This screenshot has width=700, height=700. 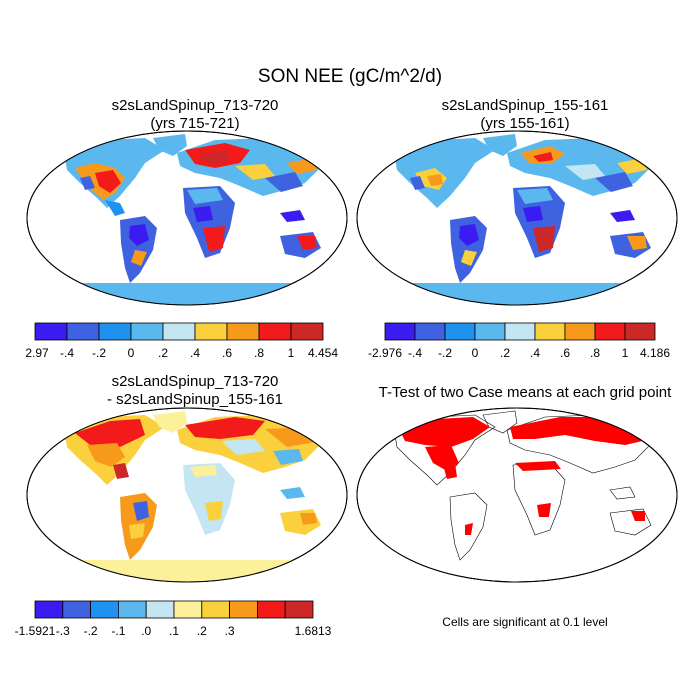 What do you see at coordinates (195, 399) in the screenshot?
I see `panel-title-line2: - s2sLandSpinup_155-161` at bounding box center [195, 399].